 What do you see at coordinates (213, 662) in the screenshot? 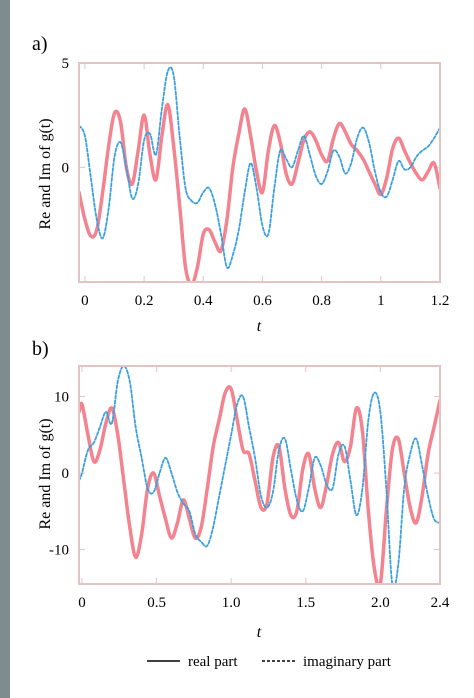
I see `legend-real-label: real part` at bounding box center [213, 662].